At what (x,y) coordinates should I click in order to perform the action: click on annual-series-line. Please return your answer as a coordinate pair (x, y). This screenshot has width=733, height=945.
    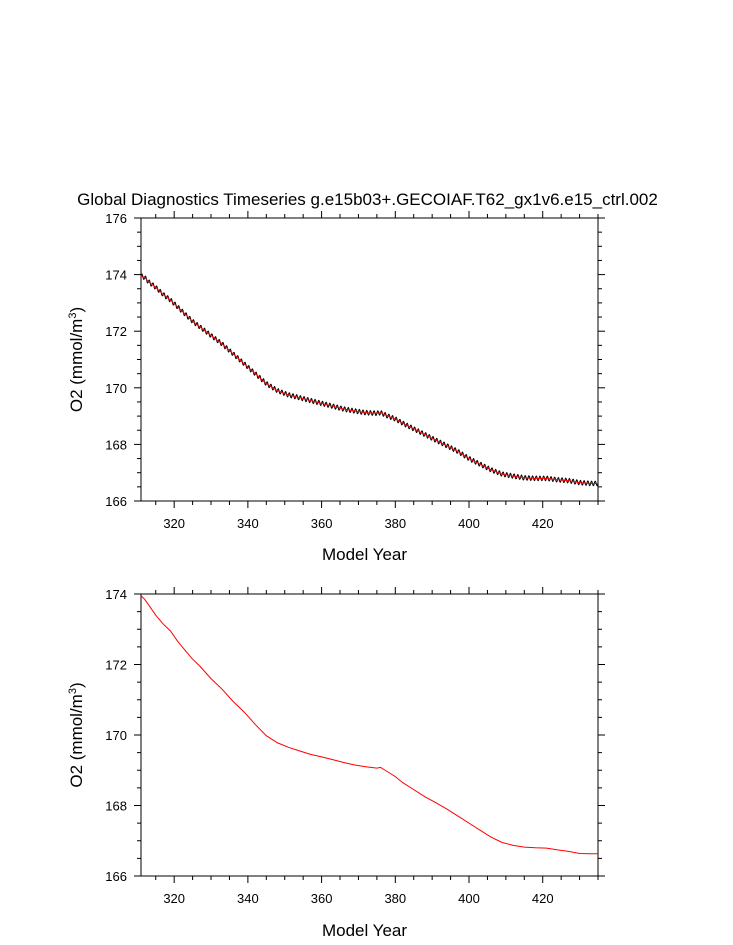
    Looking at the image, I should click on (369, 379).